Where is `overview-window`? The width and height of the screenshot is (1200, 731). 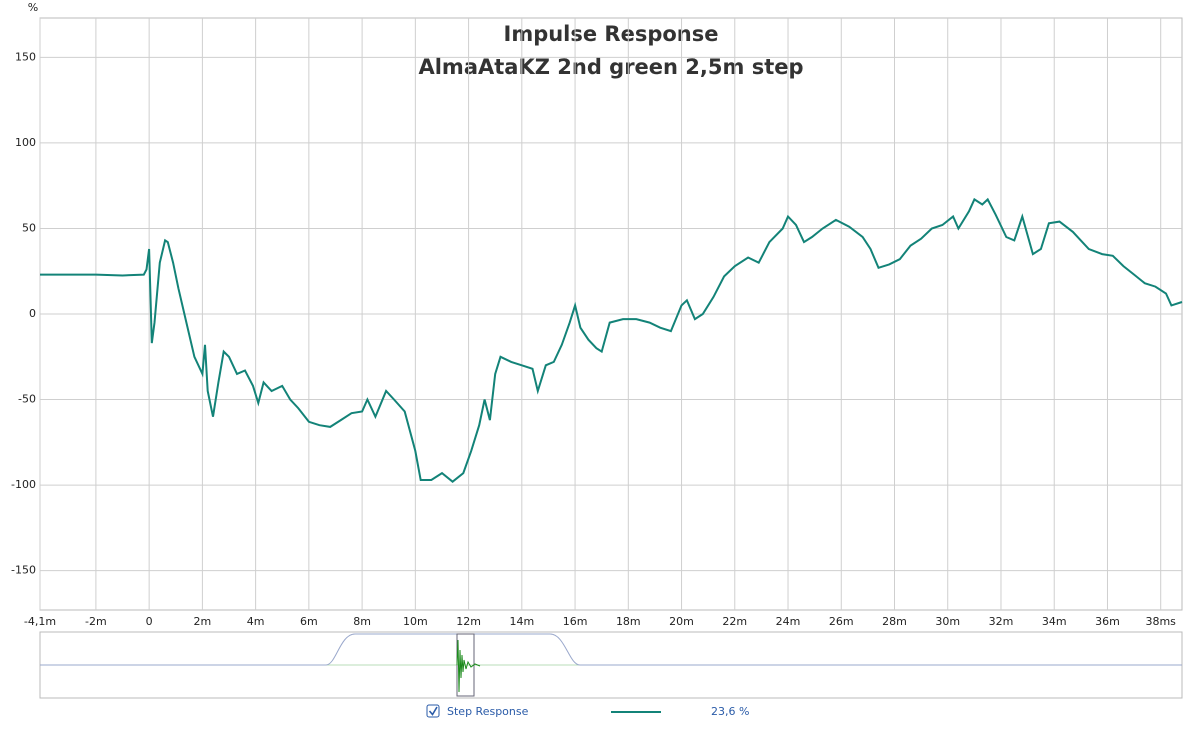 overview-window is located at coordinates (611, 649).